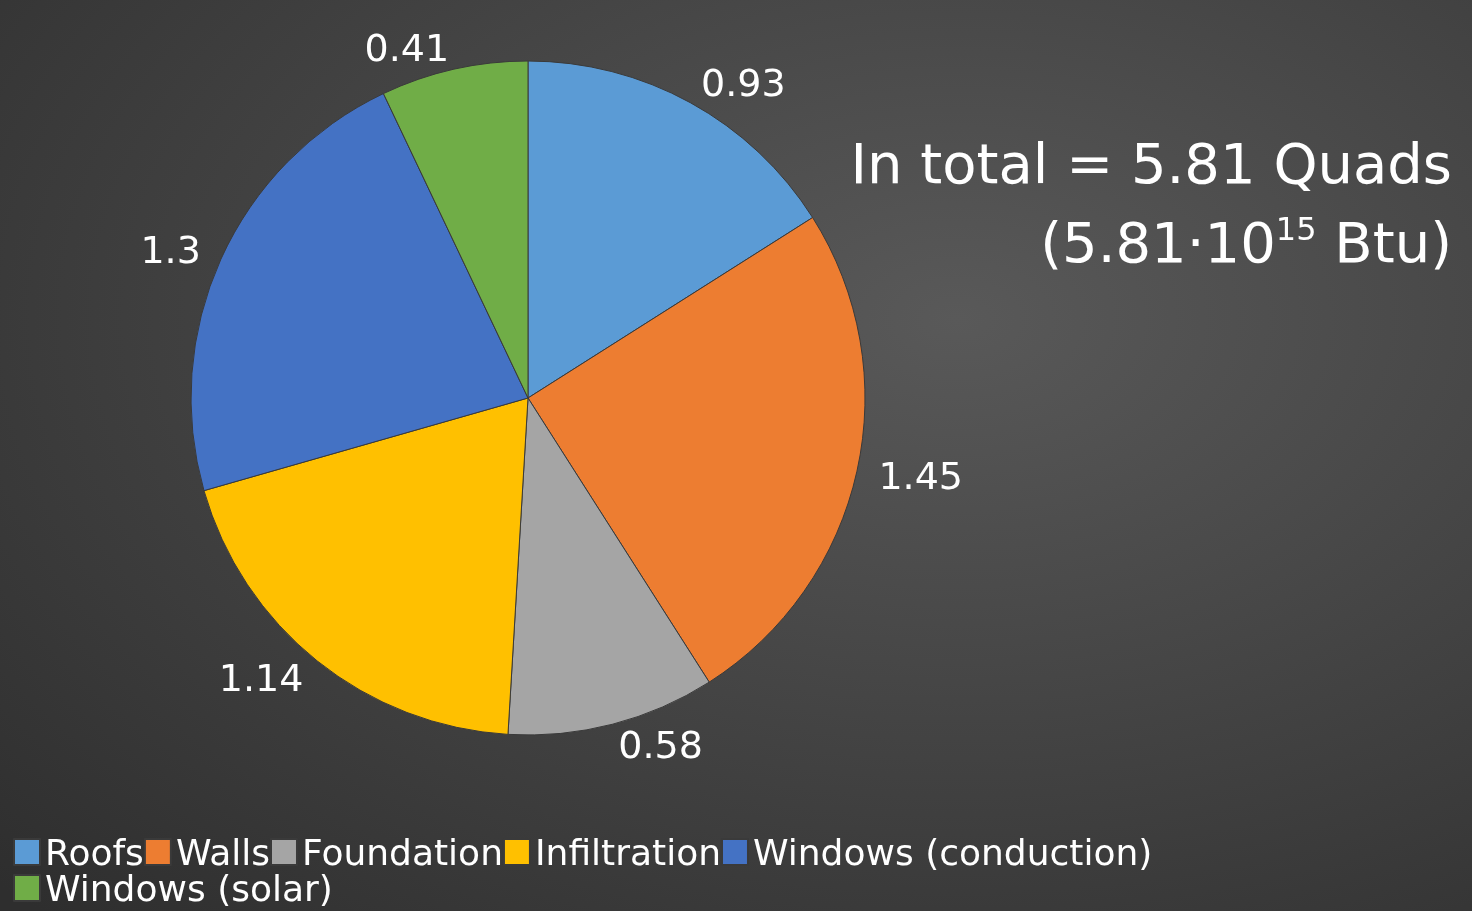  Describe the element at coordinates (170, 250) in the screenshot. I see `data-label: 1.3` at that location.